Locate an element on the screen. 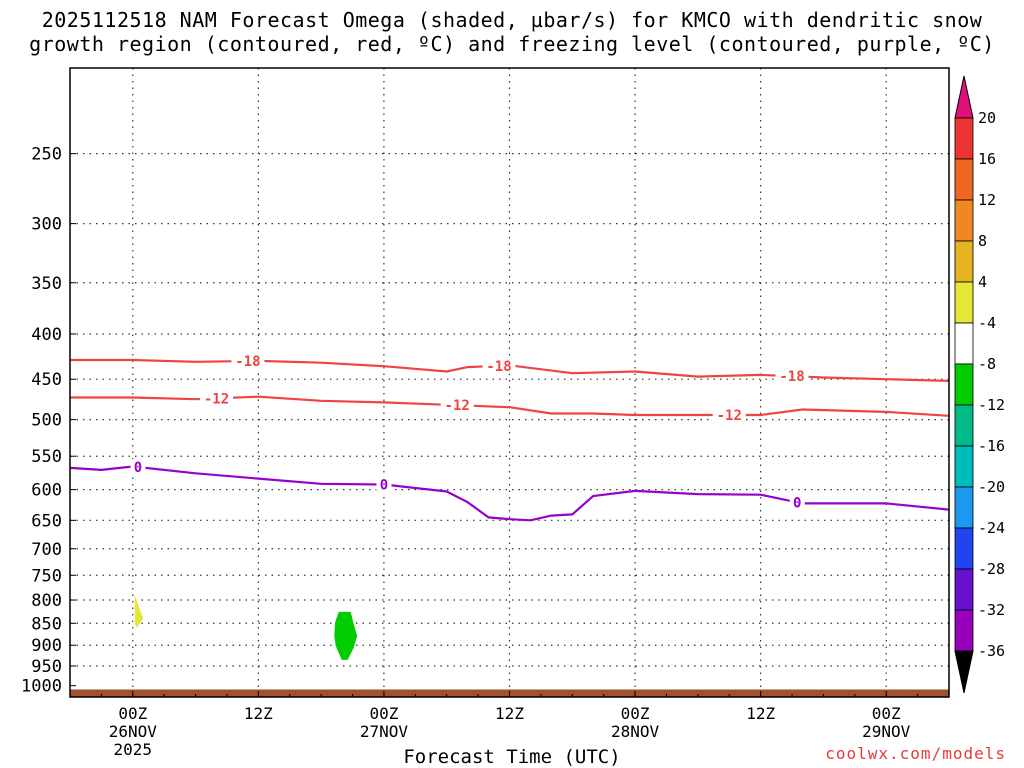  y-tick-label-250: 250 is located at coordinates (46, 155).